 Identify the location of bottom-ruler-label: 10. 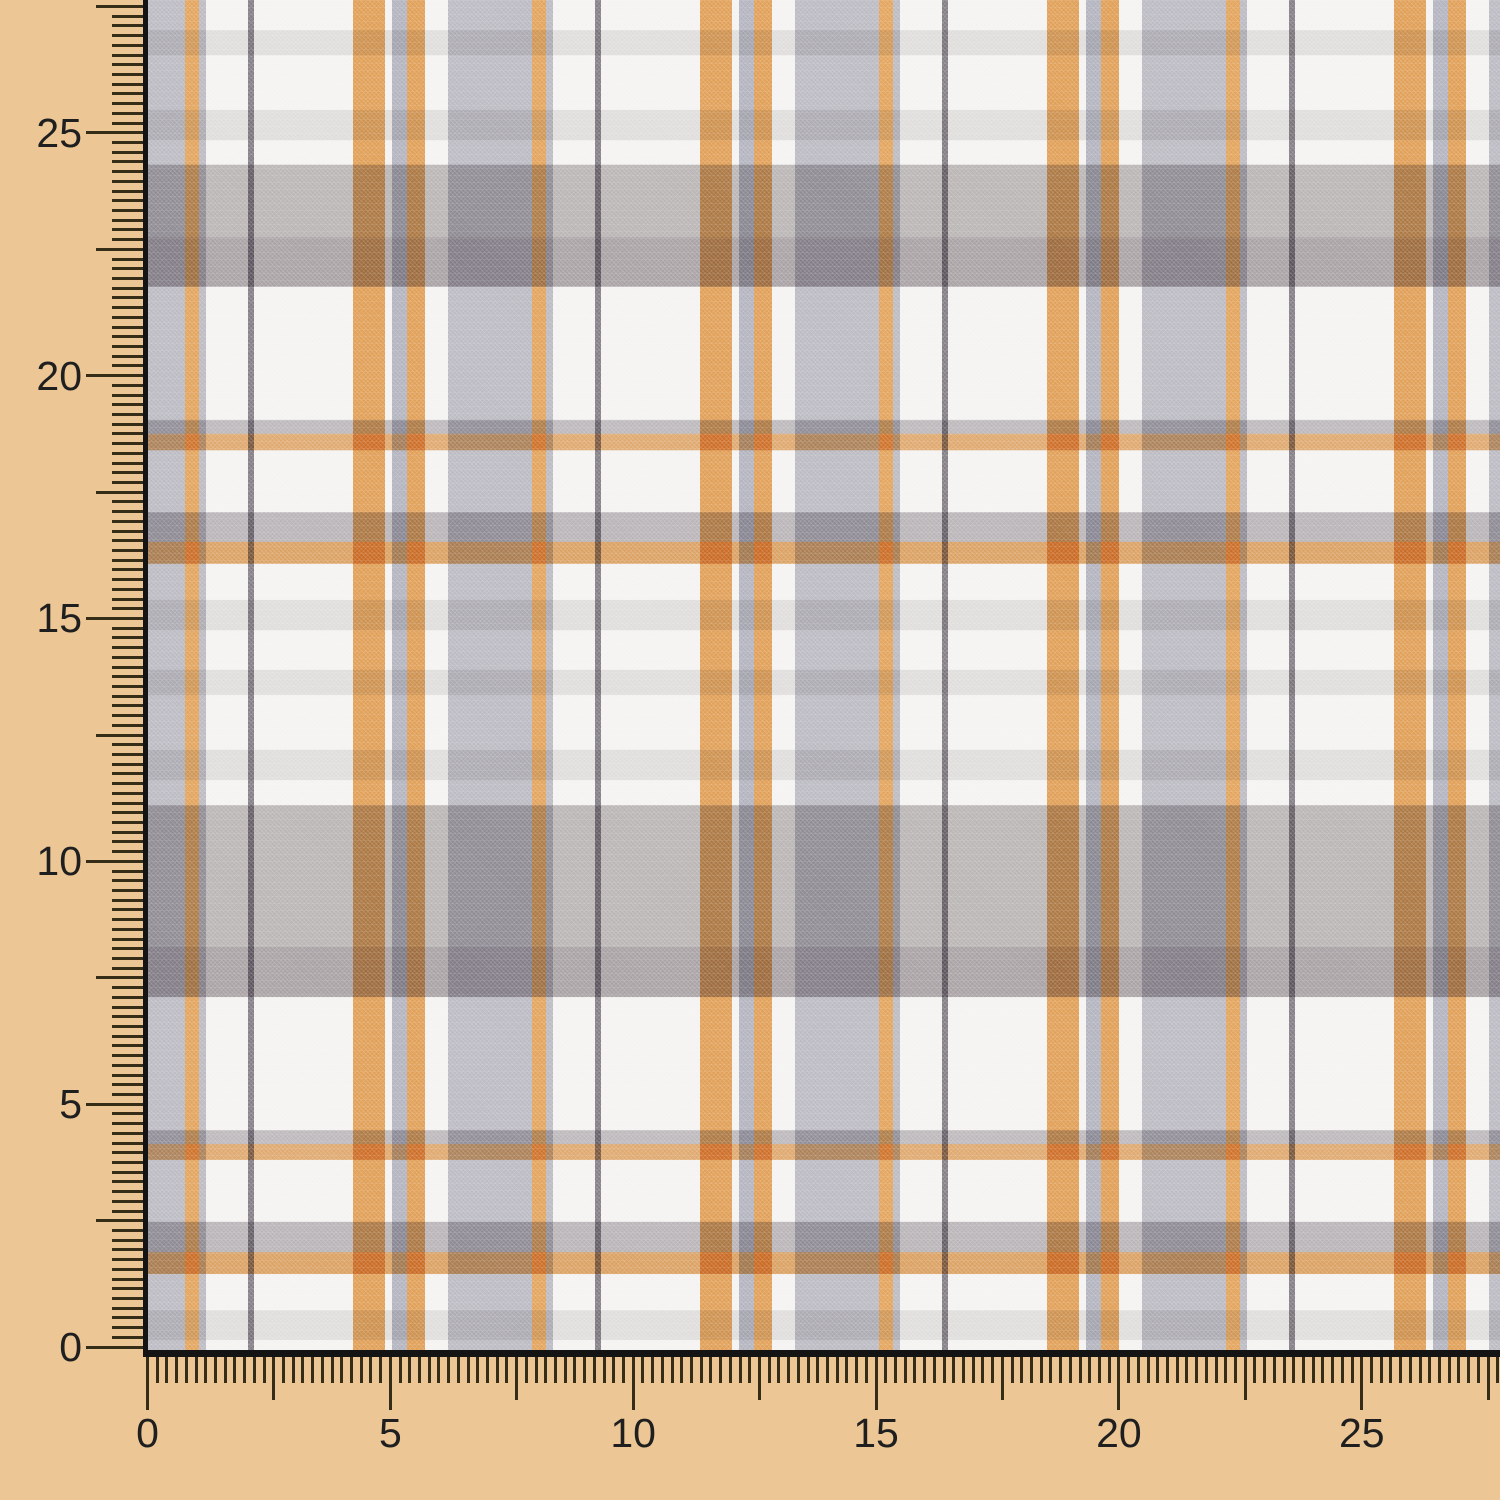
(633, 1433).